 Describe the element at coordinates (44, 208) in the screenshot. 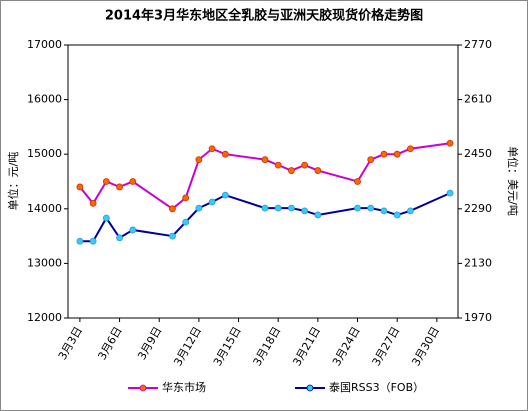

I see `y-tick-label: 14000` at that location.